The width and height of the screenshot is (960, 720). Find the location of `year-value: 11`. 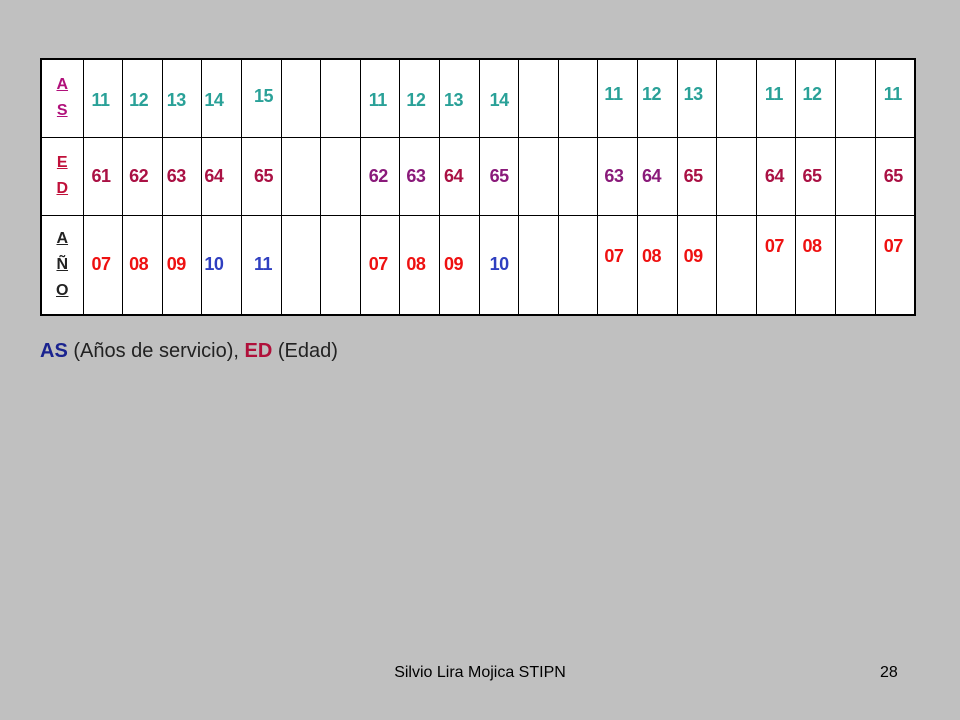

year-value: 11 is located at coordinates (263, 263).